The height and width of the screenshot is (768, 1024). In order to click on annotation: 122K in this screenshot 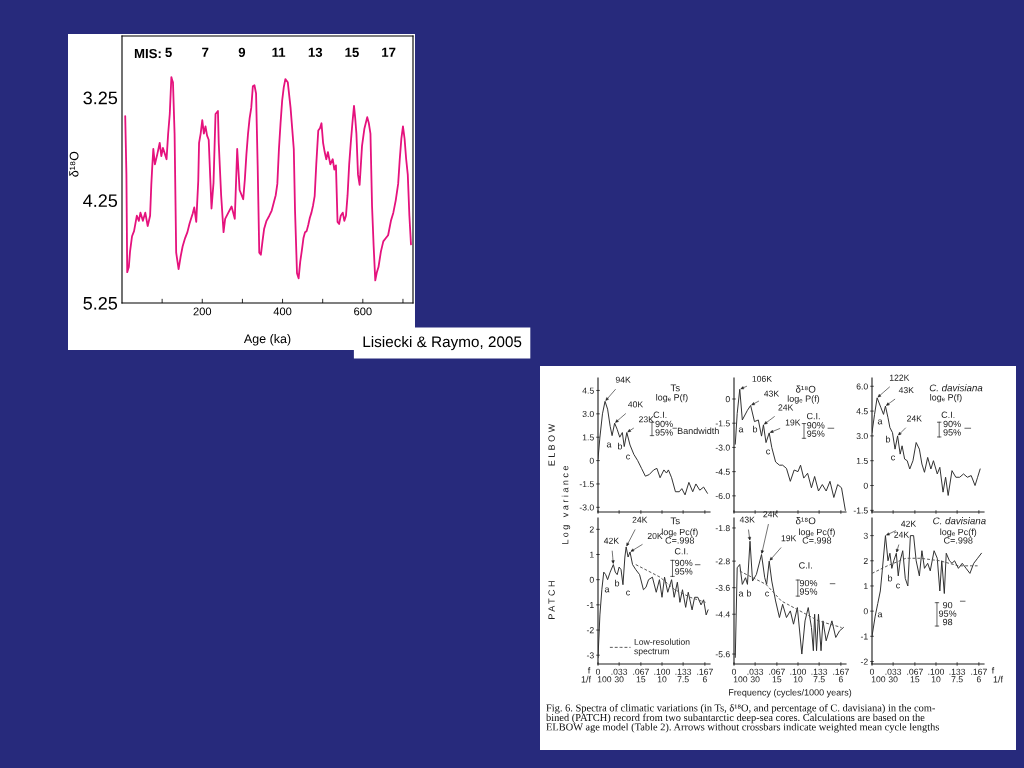, I will do `click(899, 377)`.